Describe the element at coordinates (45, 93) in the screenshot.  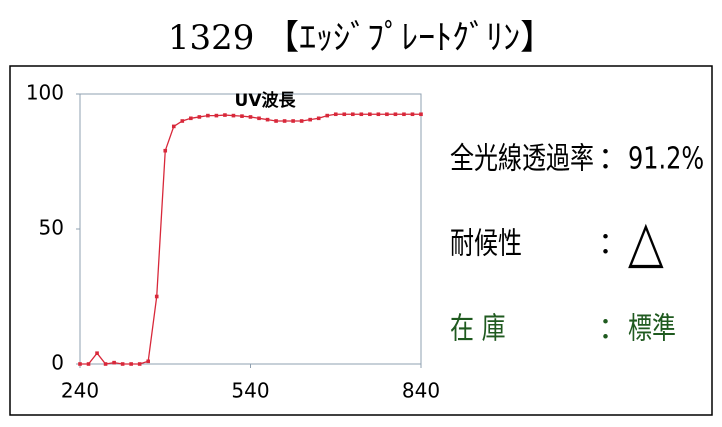
I see `y-tick-label: 100` at that location.